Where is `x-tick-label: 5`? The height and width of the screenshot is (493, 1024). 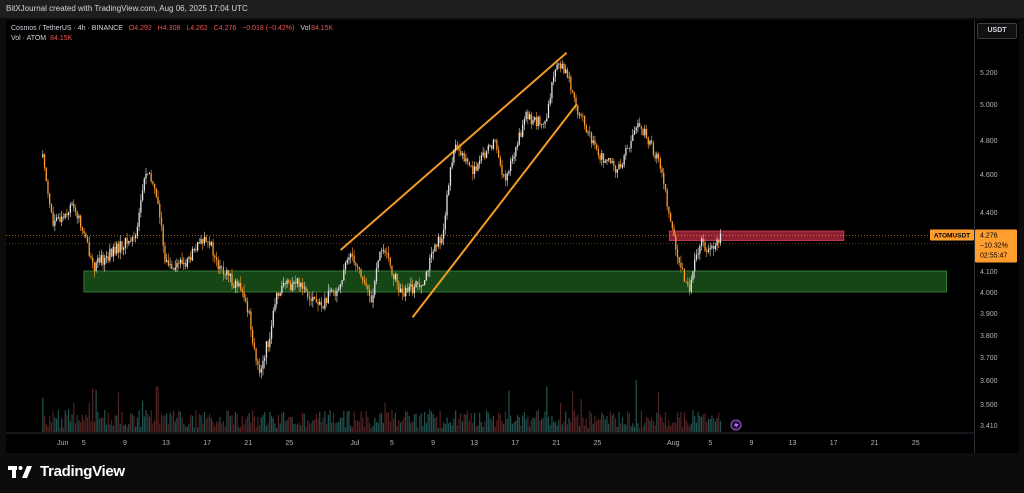
x-tick-label: 5 is located at coordinates (392, 443).